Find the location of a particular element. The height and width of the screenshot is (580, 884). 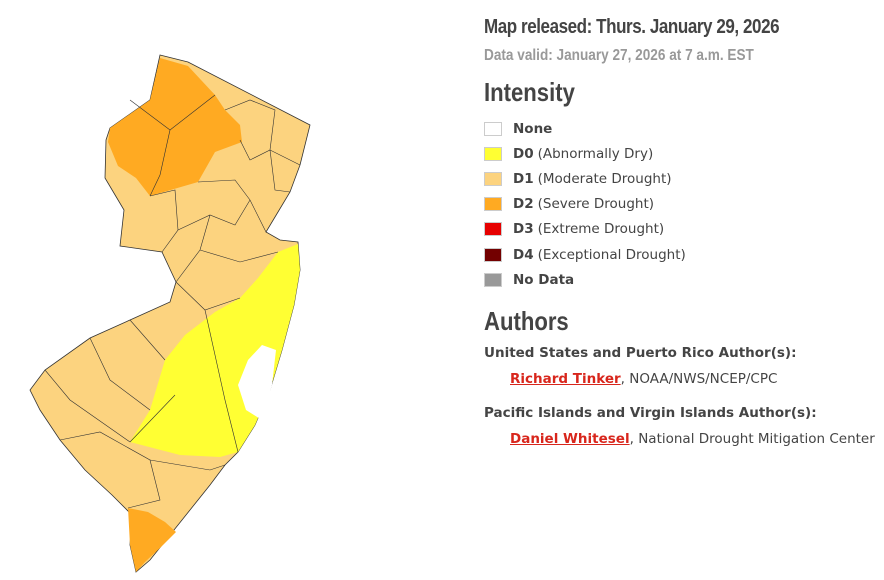

legend-item: D2 (Severe Drought) is located at coordinates (684, 204).